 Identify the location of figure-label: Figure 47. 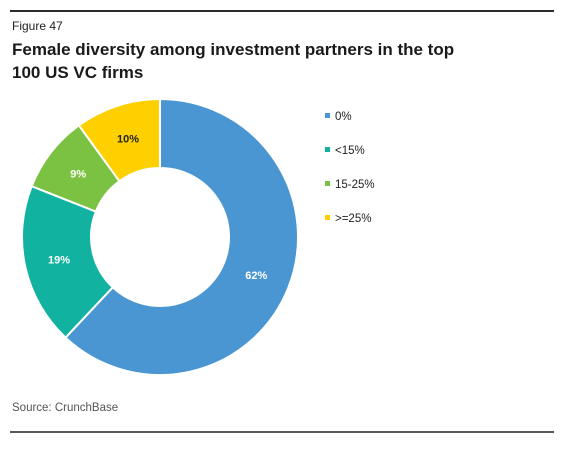
(37, 26).